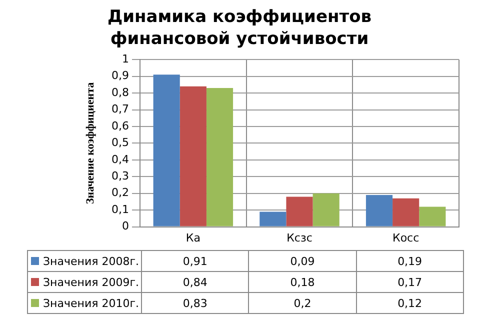  Describe the element at coordinates (91, 303) in the screenshot. I see `legend-label: Значения 2010г.` at that location.